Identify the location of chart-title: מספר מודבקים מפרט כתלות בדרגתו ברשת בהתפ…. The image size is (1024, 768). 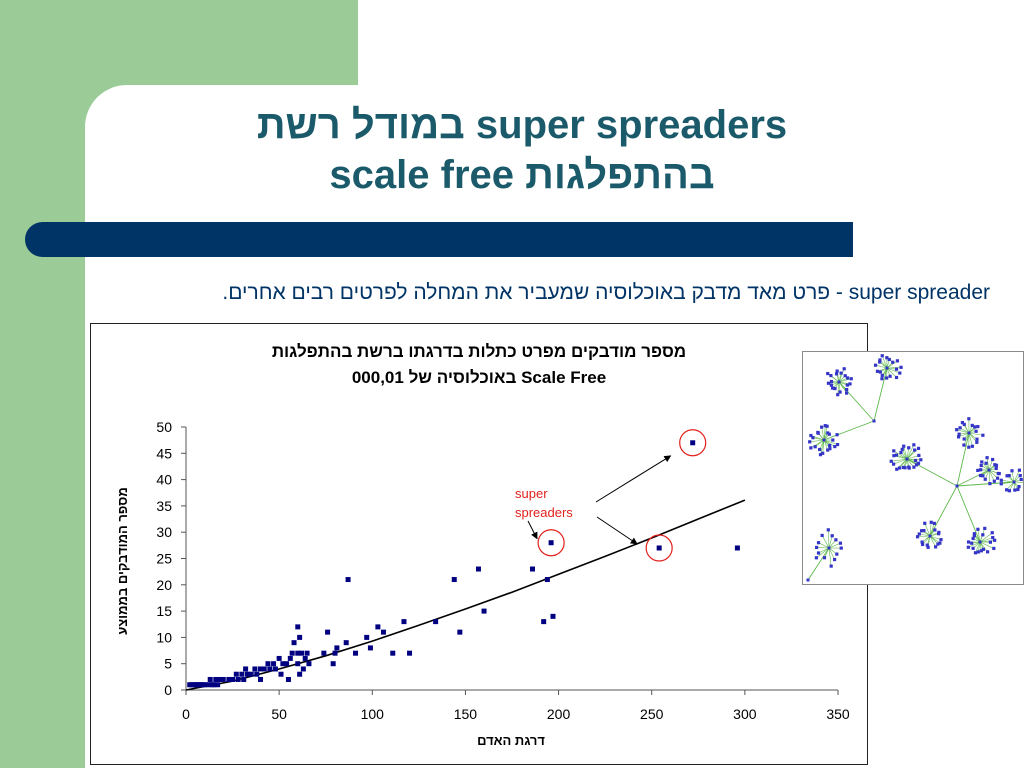
(479, 365).